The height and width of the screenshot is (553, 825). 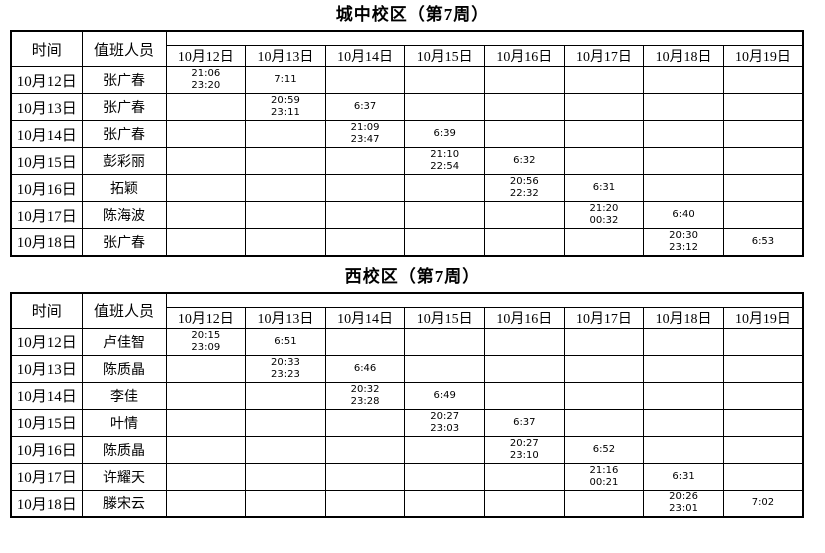 What do you see at coordinates (444, 161) in the screenshot?
I see `time-cell: 21:10 22:54` at bounding box center [444, 161].